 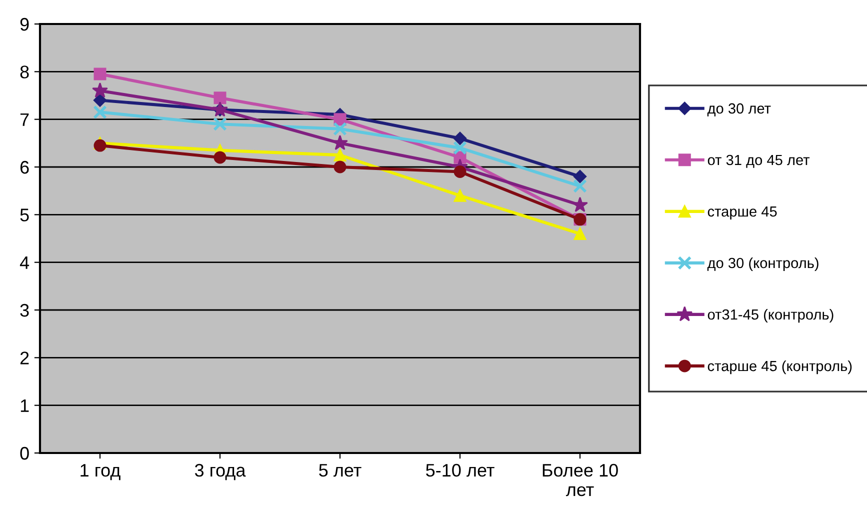 I want to click on y-tick-label: 3, so click(x=24, y=310).